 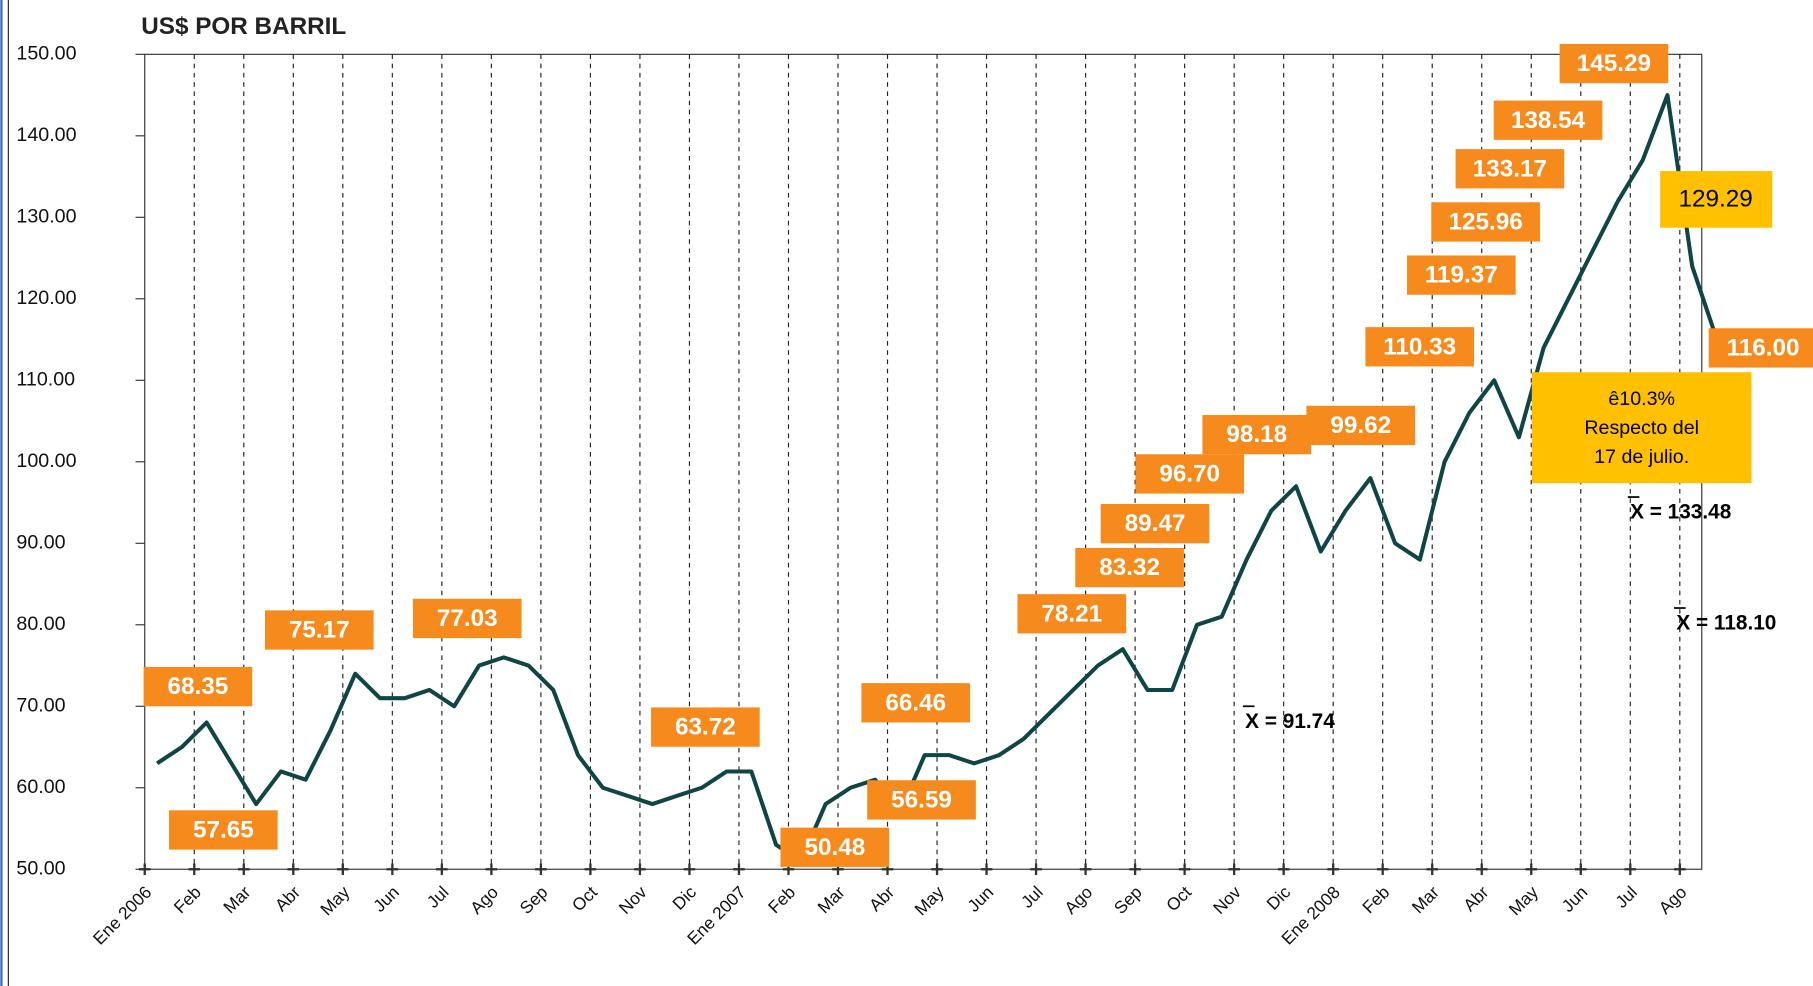 I want to click on y-tick-label: 110.00, so click(x=45, y=379).